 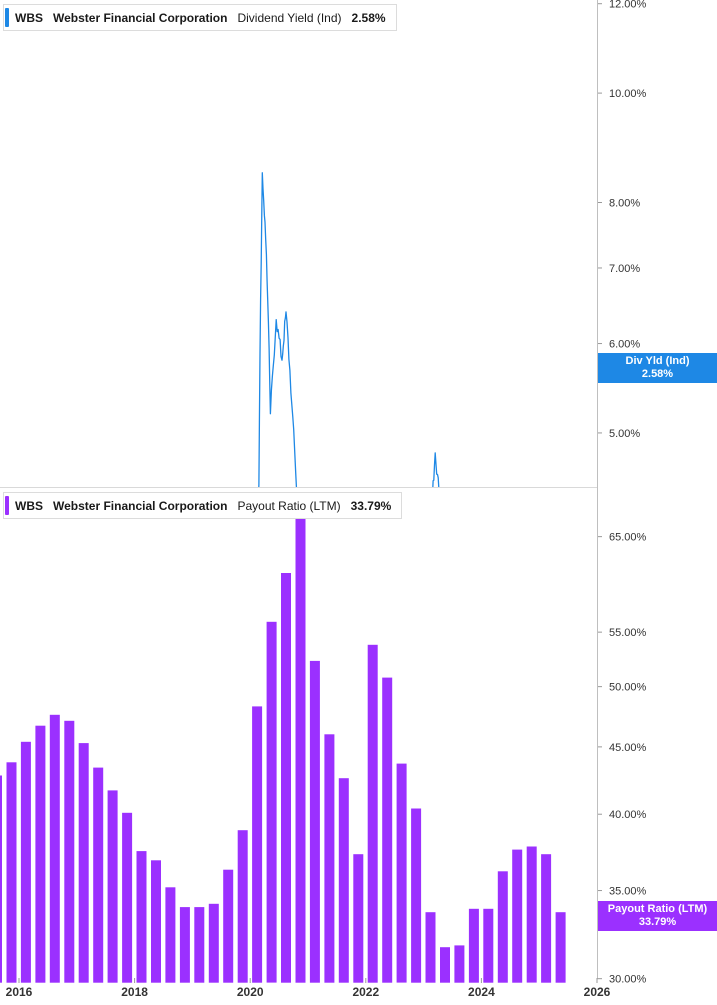 I want to click on x-tick-label: 2024, so click(x=481, y=992).